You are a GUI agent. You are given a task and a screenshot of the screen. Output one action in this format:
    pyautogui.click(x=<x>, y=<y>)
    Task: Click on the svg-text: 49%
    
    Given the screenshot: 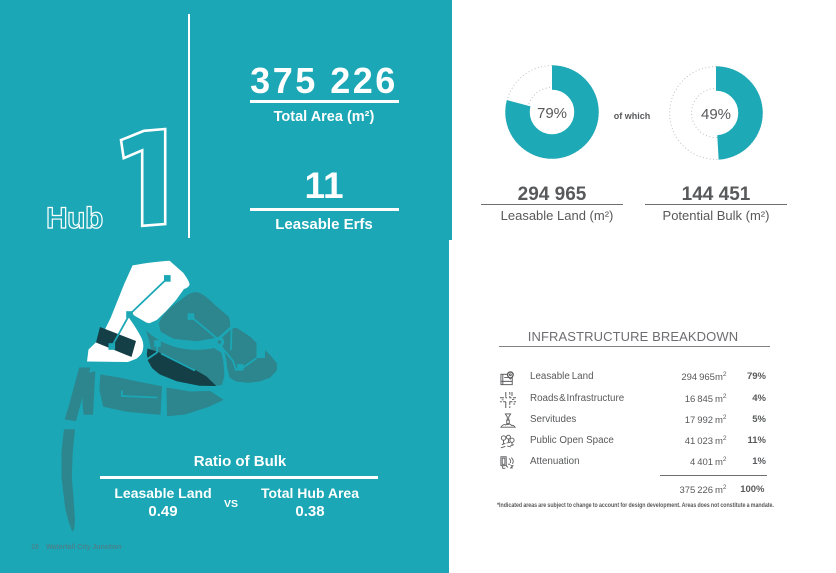 What is the action you would take?
    pyautogui.click(x=716, y=114)
    